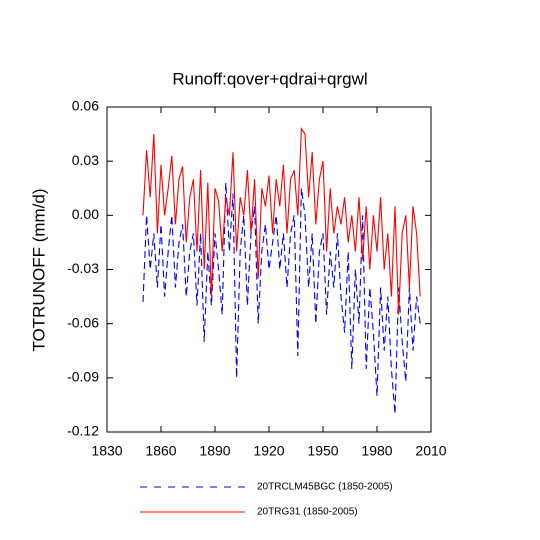  I want to click on x-tick-label: 1830, so click(106, 451).